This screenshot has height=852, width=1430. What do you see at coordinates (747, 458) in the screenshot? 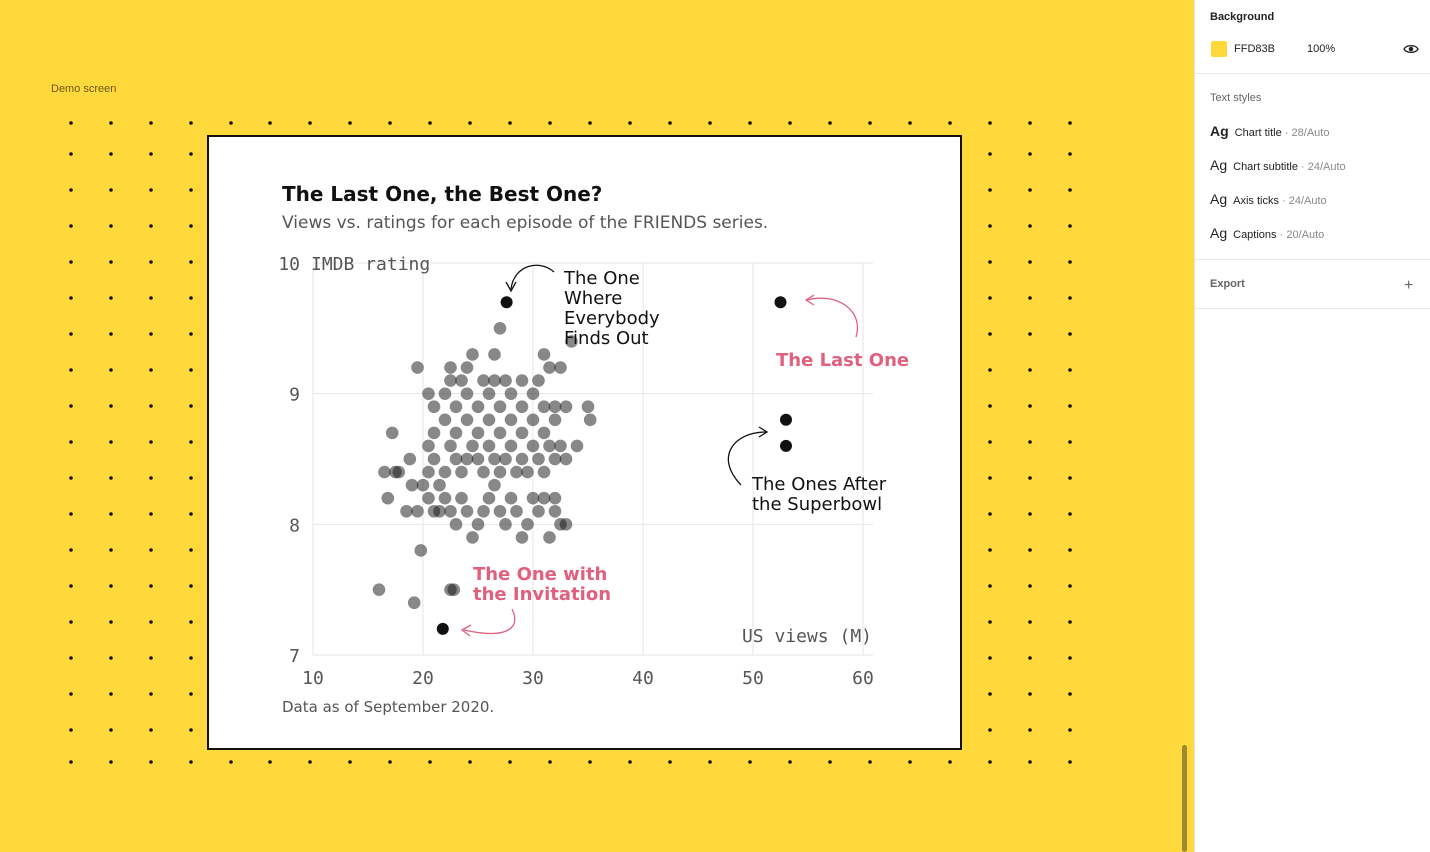
I see `arrow-superbowl` at bounding box center [747, 458].